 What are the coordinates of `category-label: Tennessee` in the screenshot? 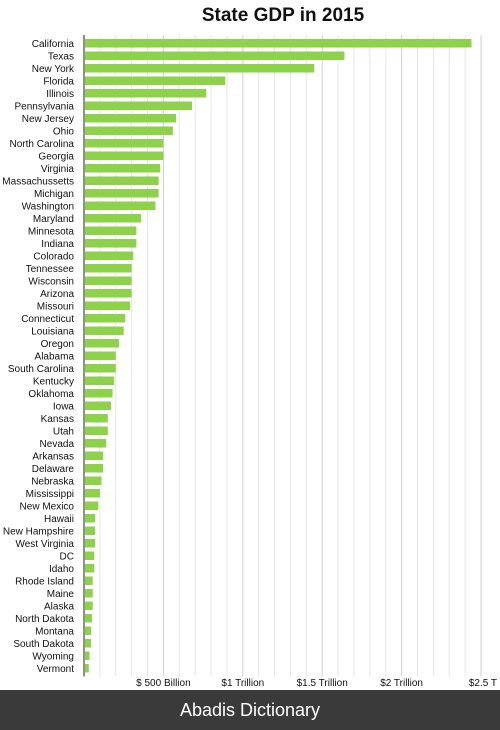 It's located at (50, 269).